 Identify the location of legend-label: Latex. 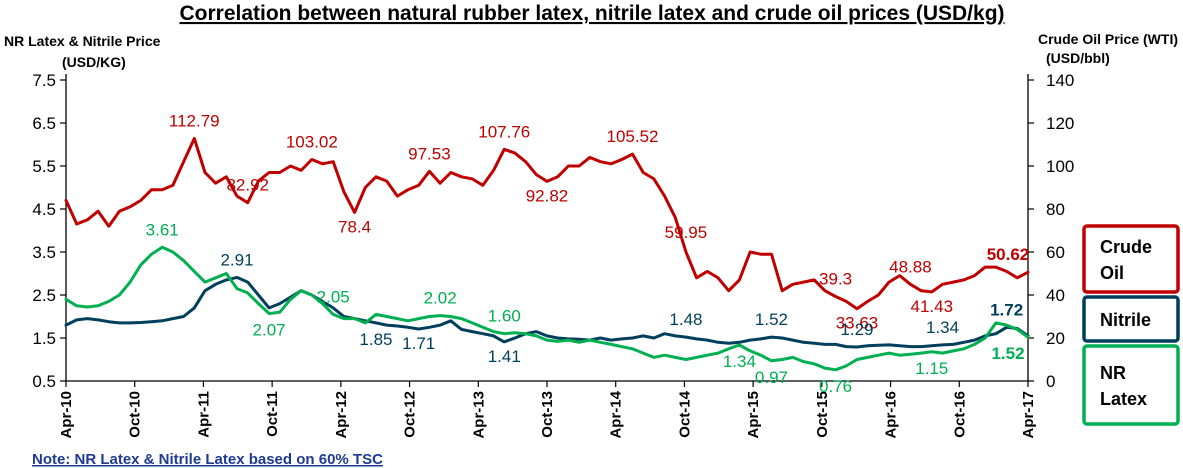
(1123, 399).